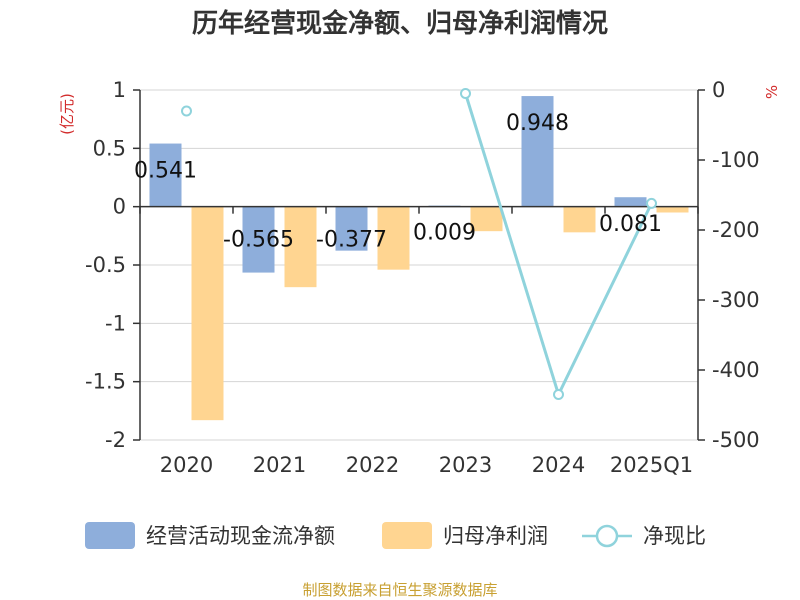 The height and width of the screenshot is (600, 800). Describe the element at coordinates (772, 92) in the screenshot. I see `y-right-axis-label: %` at that location.